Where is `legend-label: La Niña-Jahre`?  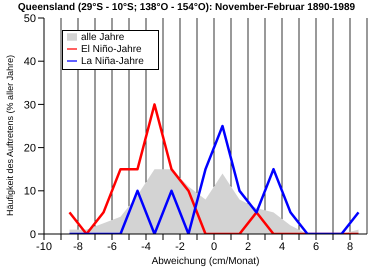 legend-label: La Niña-Jahre is located at coordinates (112, 61).